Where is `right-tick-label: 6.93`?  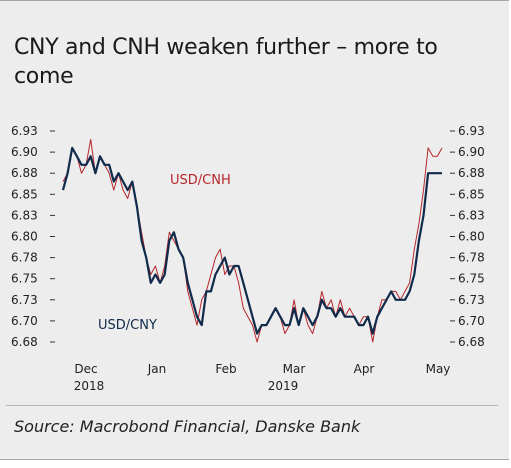
right-tick-label: 6.93 is located at coordinates (471, 131).